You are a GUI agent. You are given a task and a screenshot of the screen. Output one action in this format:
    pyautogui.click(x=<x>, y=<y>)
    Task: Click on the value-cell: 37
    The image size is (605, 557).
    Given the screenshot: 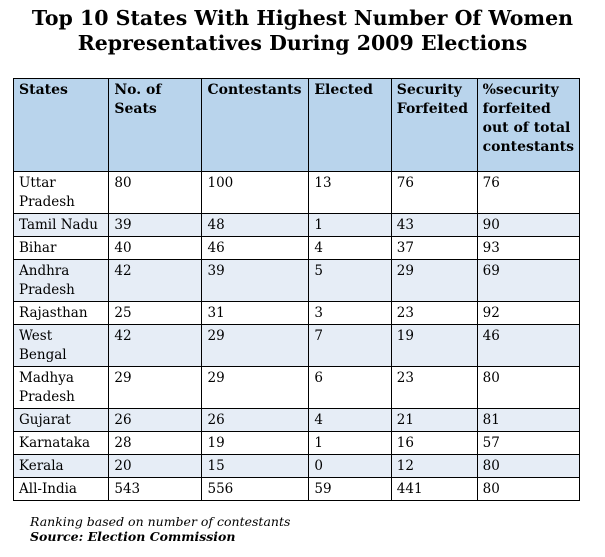 What is the action you would take?
    pyautogui.click(x=434, y=248)
    